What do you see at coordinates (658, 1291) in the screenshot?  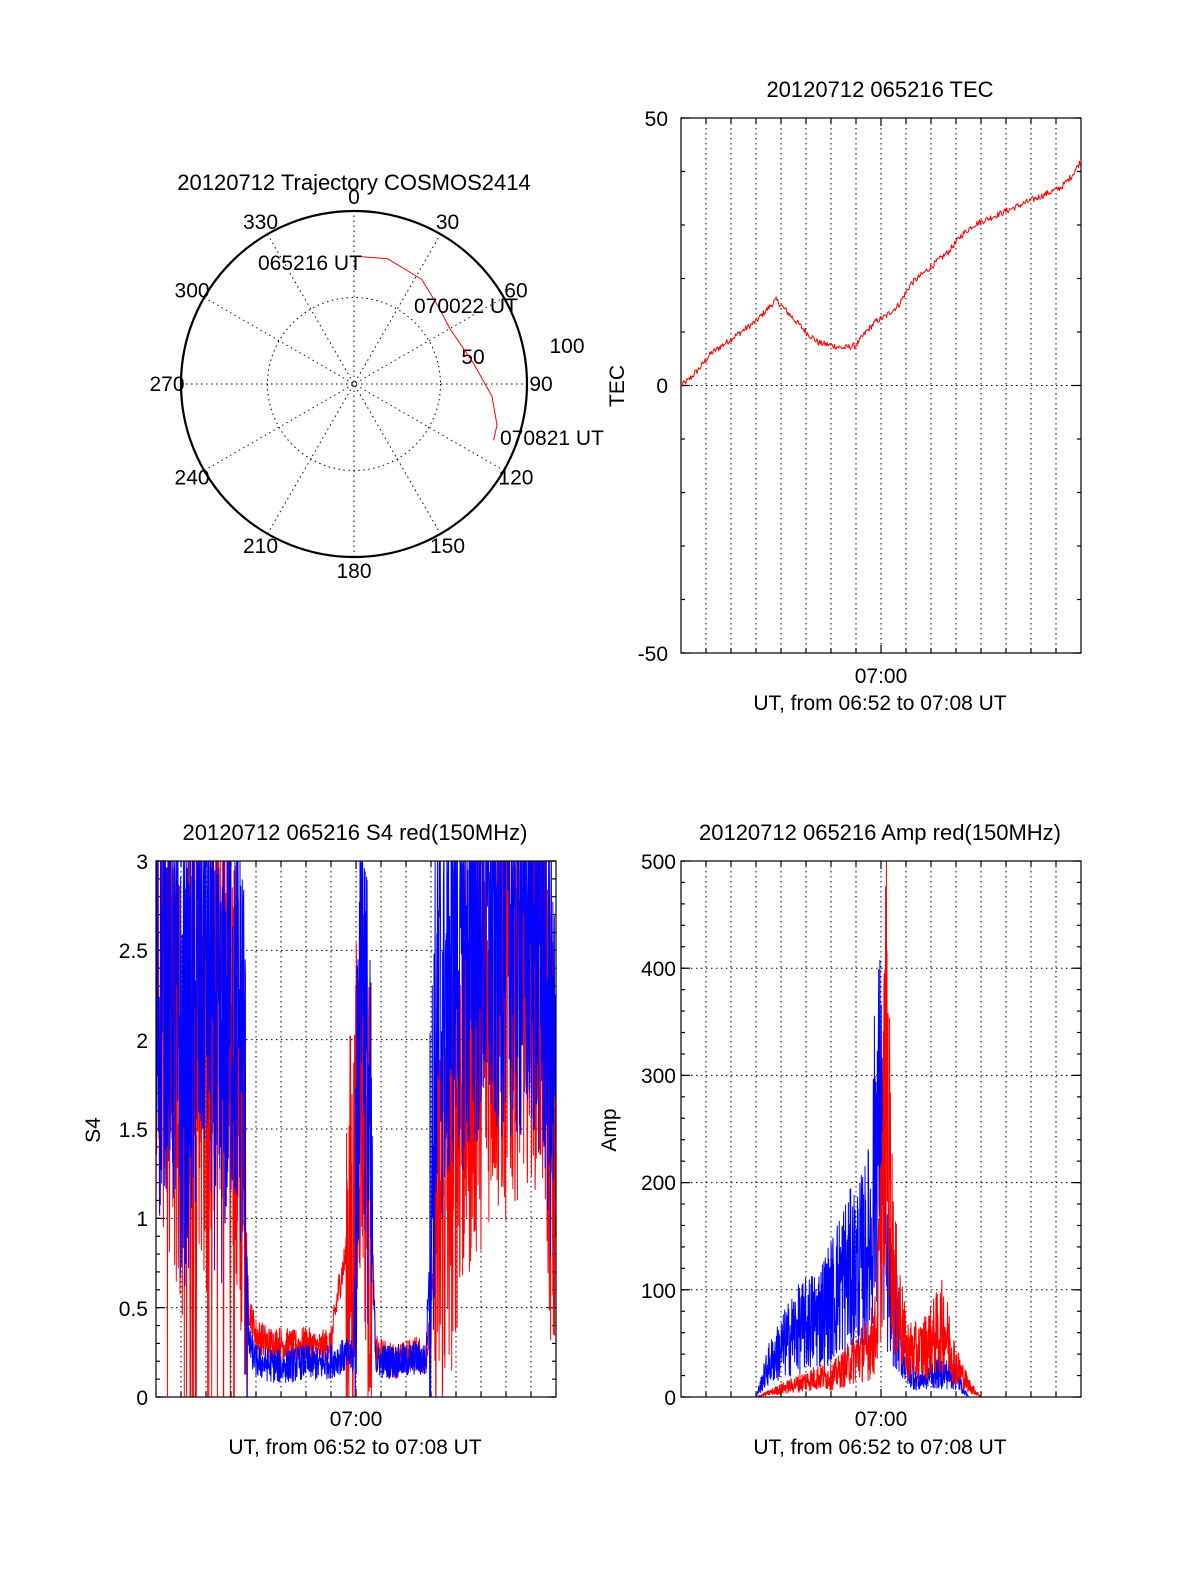 I see `amp-ytick-label: 100` at bounding box center [658, 1291].